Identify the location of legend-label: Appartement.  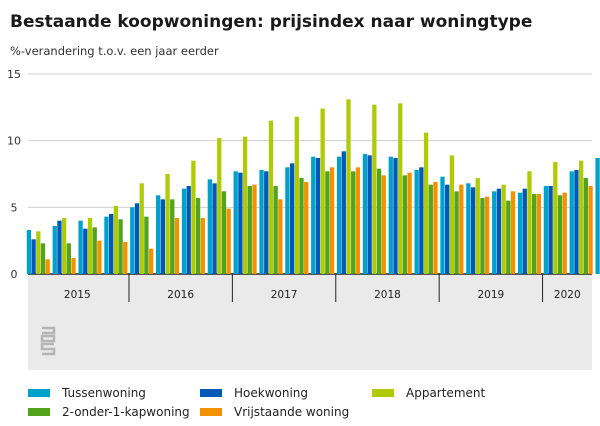
(446, 393).